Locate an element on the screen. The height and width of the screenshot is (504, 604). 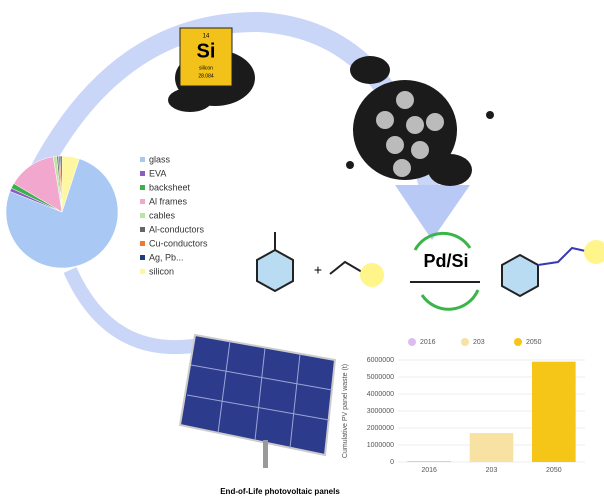
y-tick-label: 4000000 is located at coordinates (380, 394).